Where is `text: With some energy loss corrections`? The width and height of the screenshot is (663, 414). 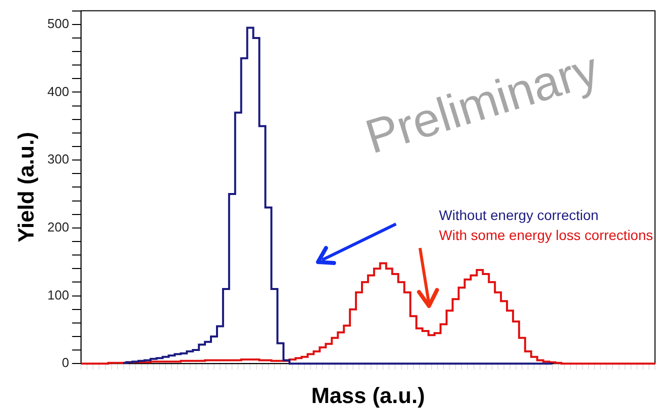
text: With some energy loss corrections is located at coordinates (546, 235).